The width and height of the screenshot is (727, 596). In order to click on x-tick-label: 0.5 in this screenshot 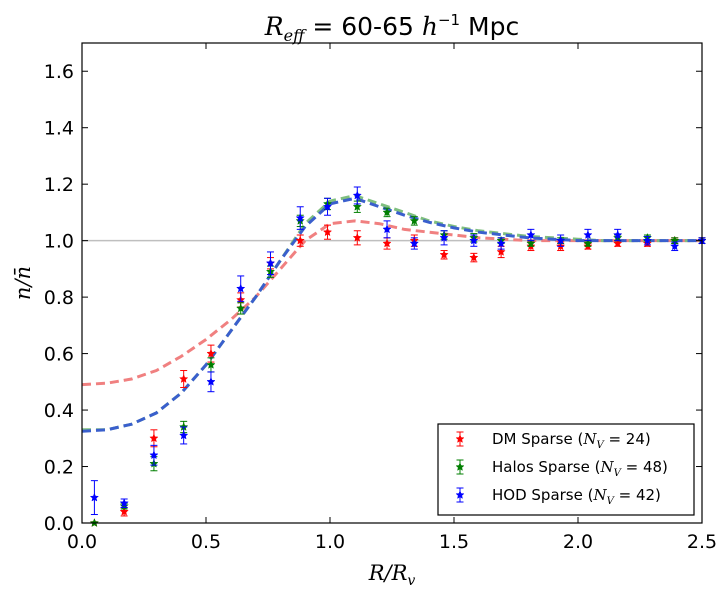, I will do `click(206, 542)`.